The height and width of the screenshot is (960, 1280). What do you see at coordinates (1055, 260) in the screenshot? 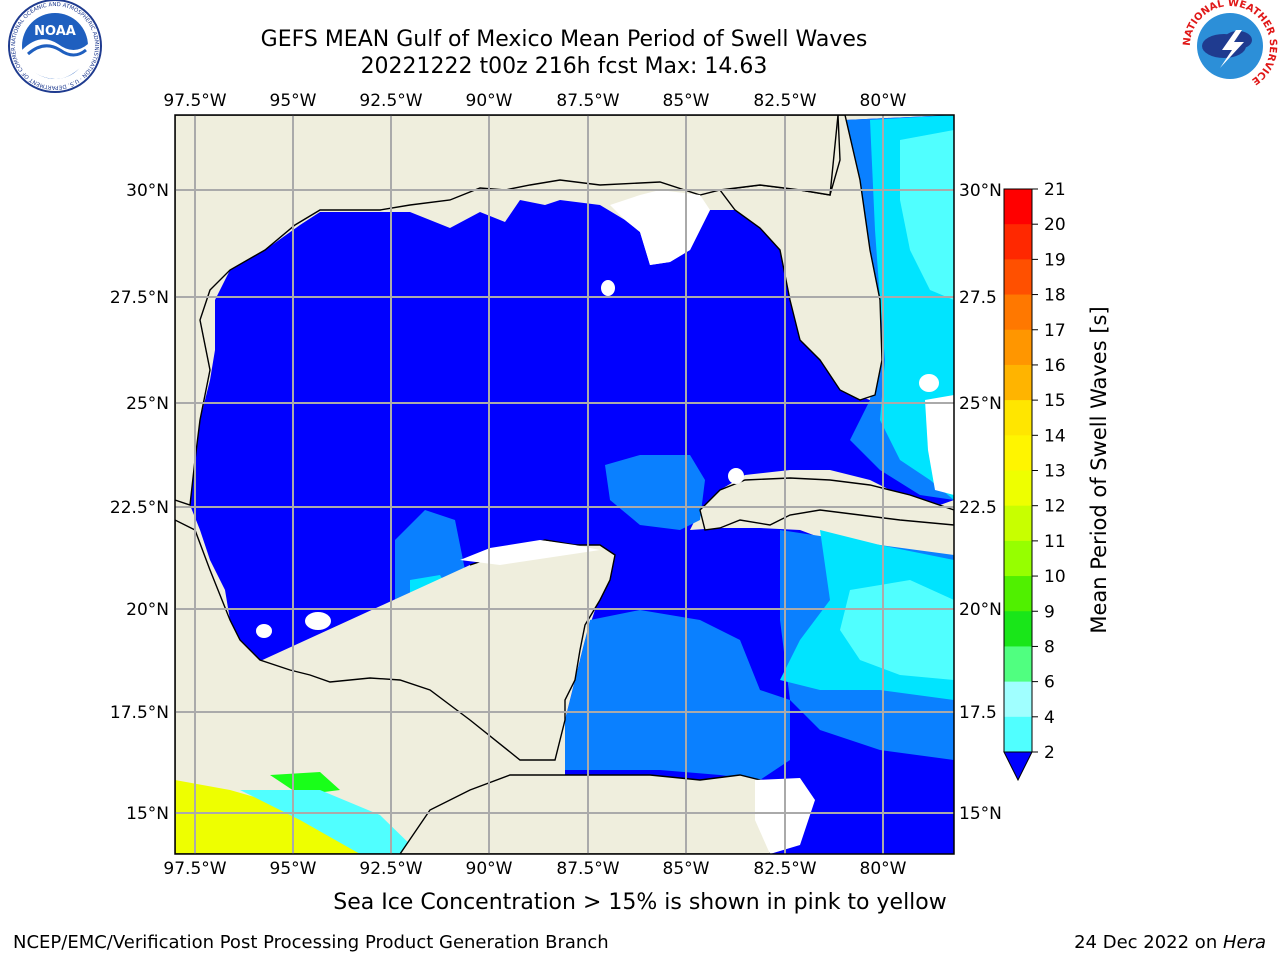
I see `colorbar-tick-label: 19` at bounding box center [1055, 260].